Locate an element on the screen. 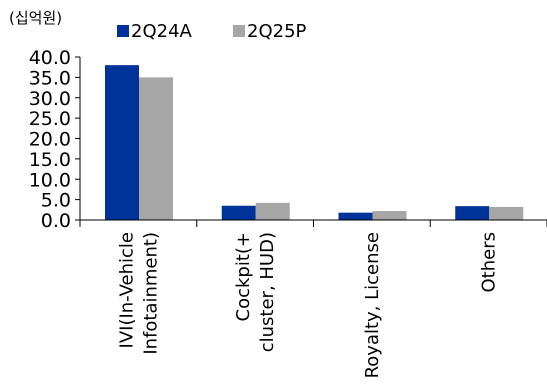  legend-label-0: 2Q24A is located at coordinates (162, 31).